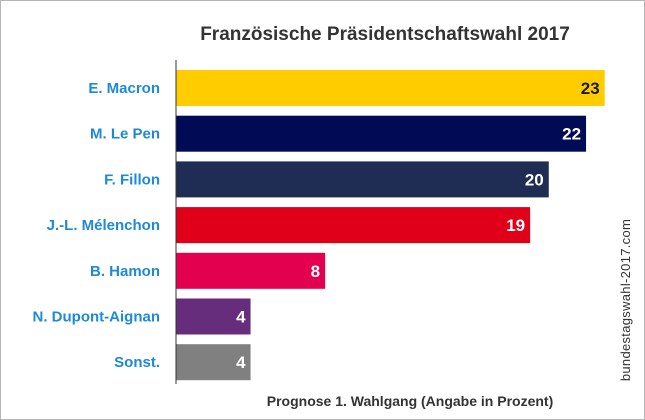  Describe the element at coordinates (534, 179) in the screenshot. I see `value-label: 20` at that location.